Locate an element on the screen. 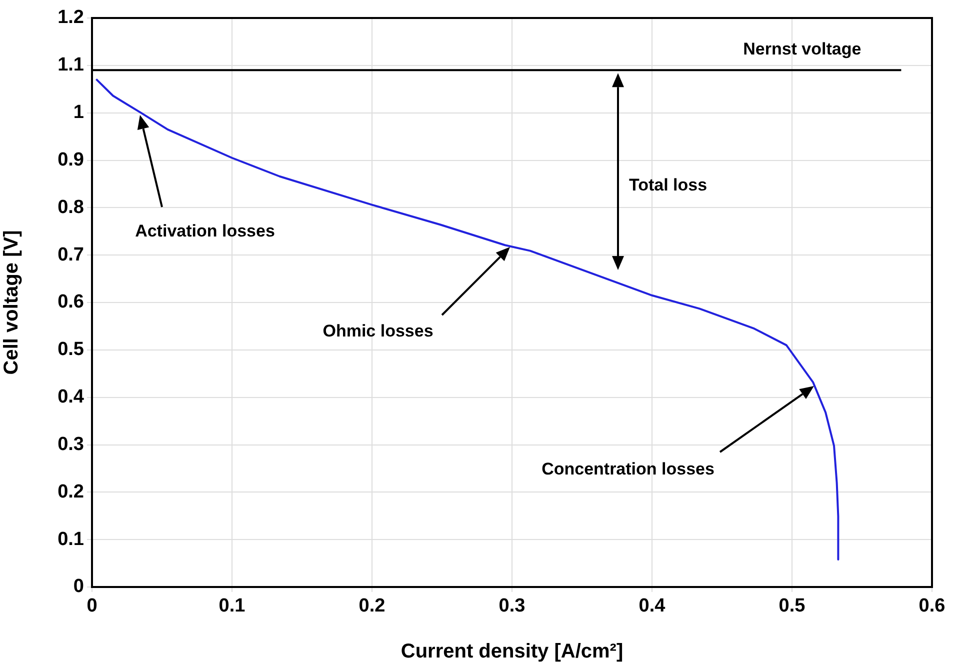  y-tick-label: 1 is located at coordinates (78, 113).